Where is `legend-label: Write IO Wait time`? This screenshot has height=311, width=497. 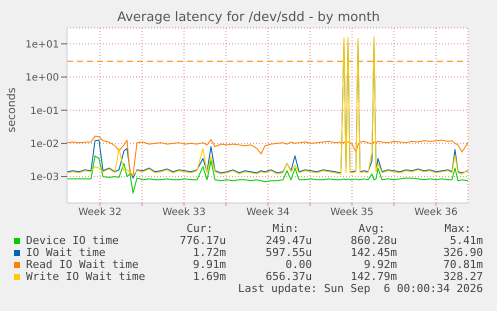 legend-label: Write IO Wait time is located at coordinates (86, 276).